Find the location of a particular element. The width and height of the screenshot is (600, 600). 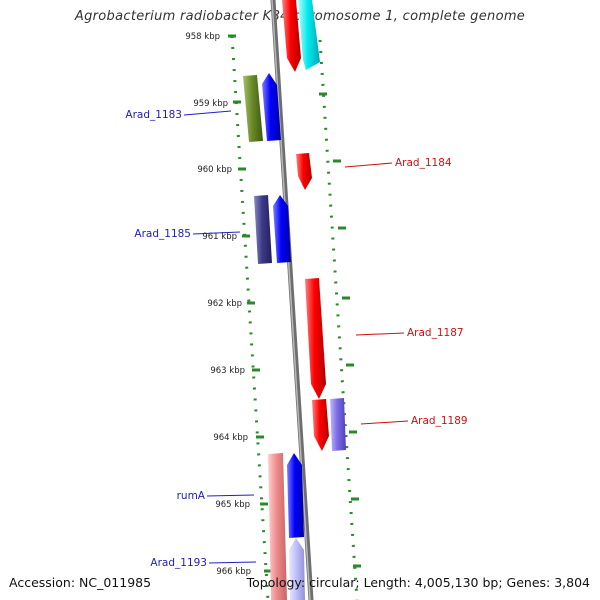

genome-backbone-highlight is located at coordinates (291, 300).